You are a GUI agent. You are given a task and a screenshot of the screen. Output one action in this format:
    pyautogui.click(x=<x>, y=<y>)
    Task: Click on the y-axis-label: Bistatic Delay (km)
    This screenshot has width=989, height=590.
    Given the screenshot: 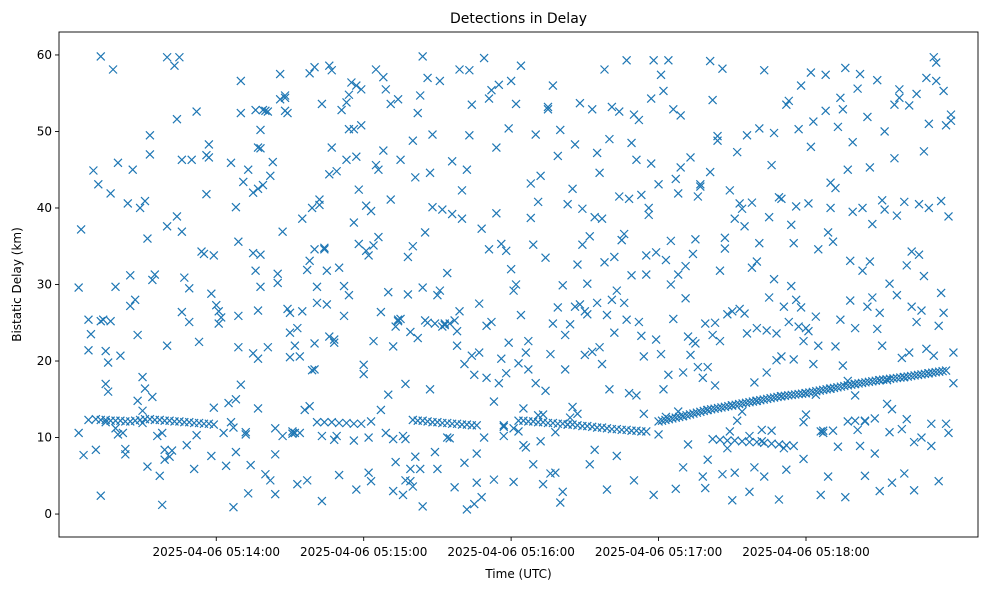 What is the action you would take?
    pyautogui.click(x=17, y=284)
    